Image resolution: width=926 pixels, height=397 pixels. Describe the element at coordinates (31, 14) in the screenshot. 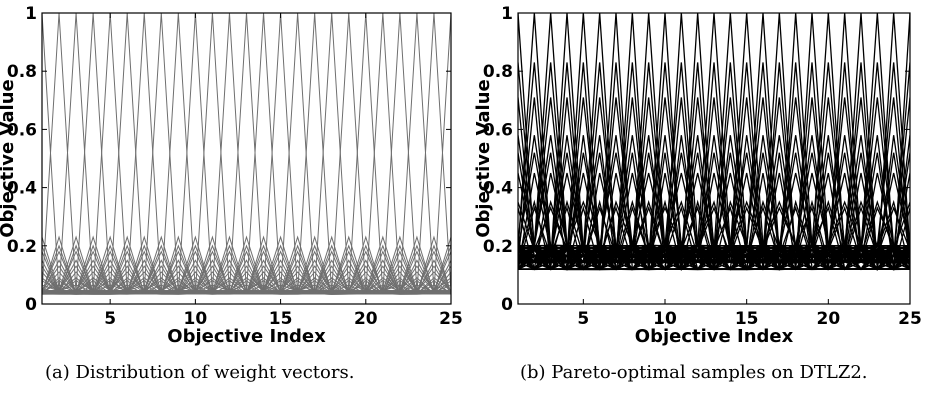

I see `y-tick-label-a-5: 1` at that location.